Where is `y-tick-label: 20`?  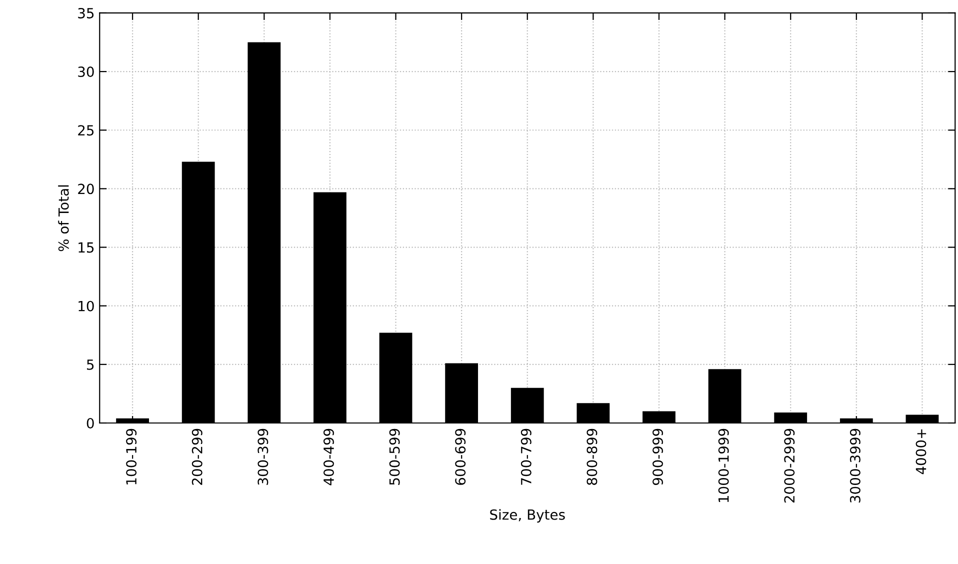 y-tick-label: 20 is located at coordinates (86, 189).